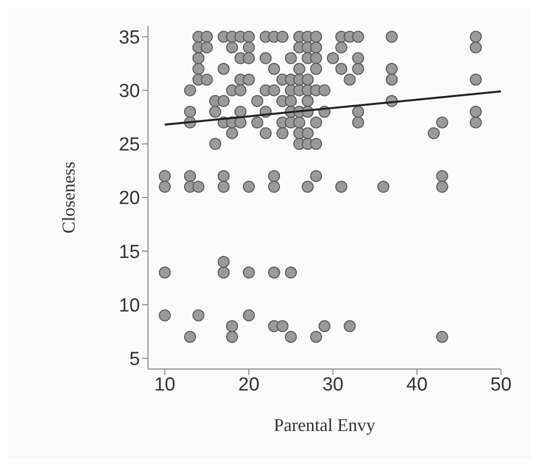  What do you see at coordinates (249, 385) in the screenshot?
I see `x-tick-label: 20` at bounding box center [249, 385].